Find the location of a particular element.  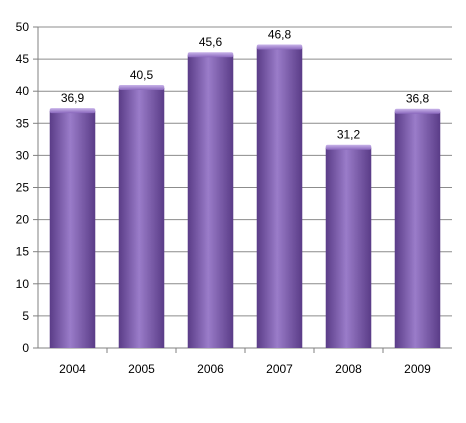

y-tick-label: 25 is located at coordinates (23, 188).